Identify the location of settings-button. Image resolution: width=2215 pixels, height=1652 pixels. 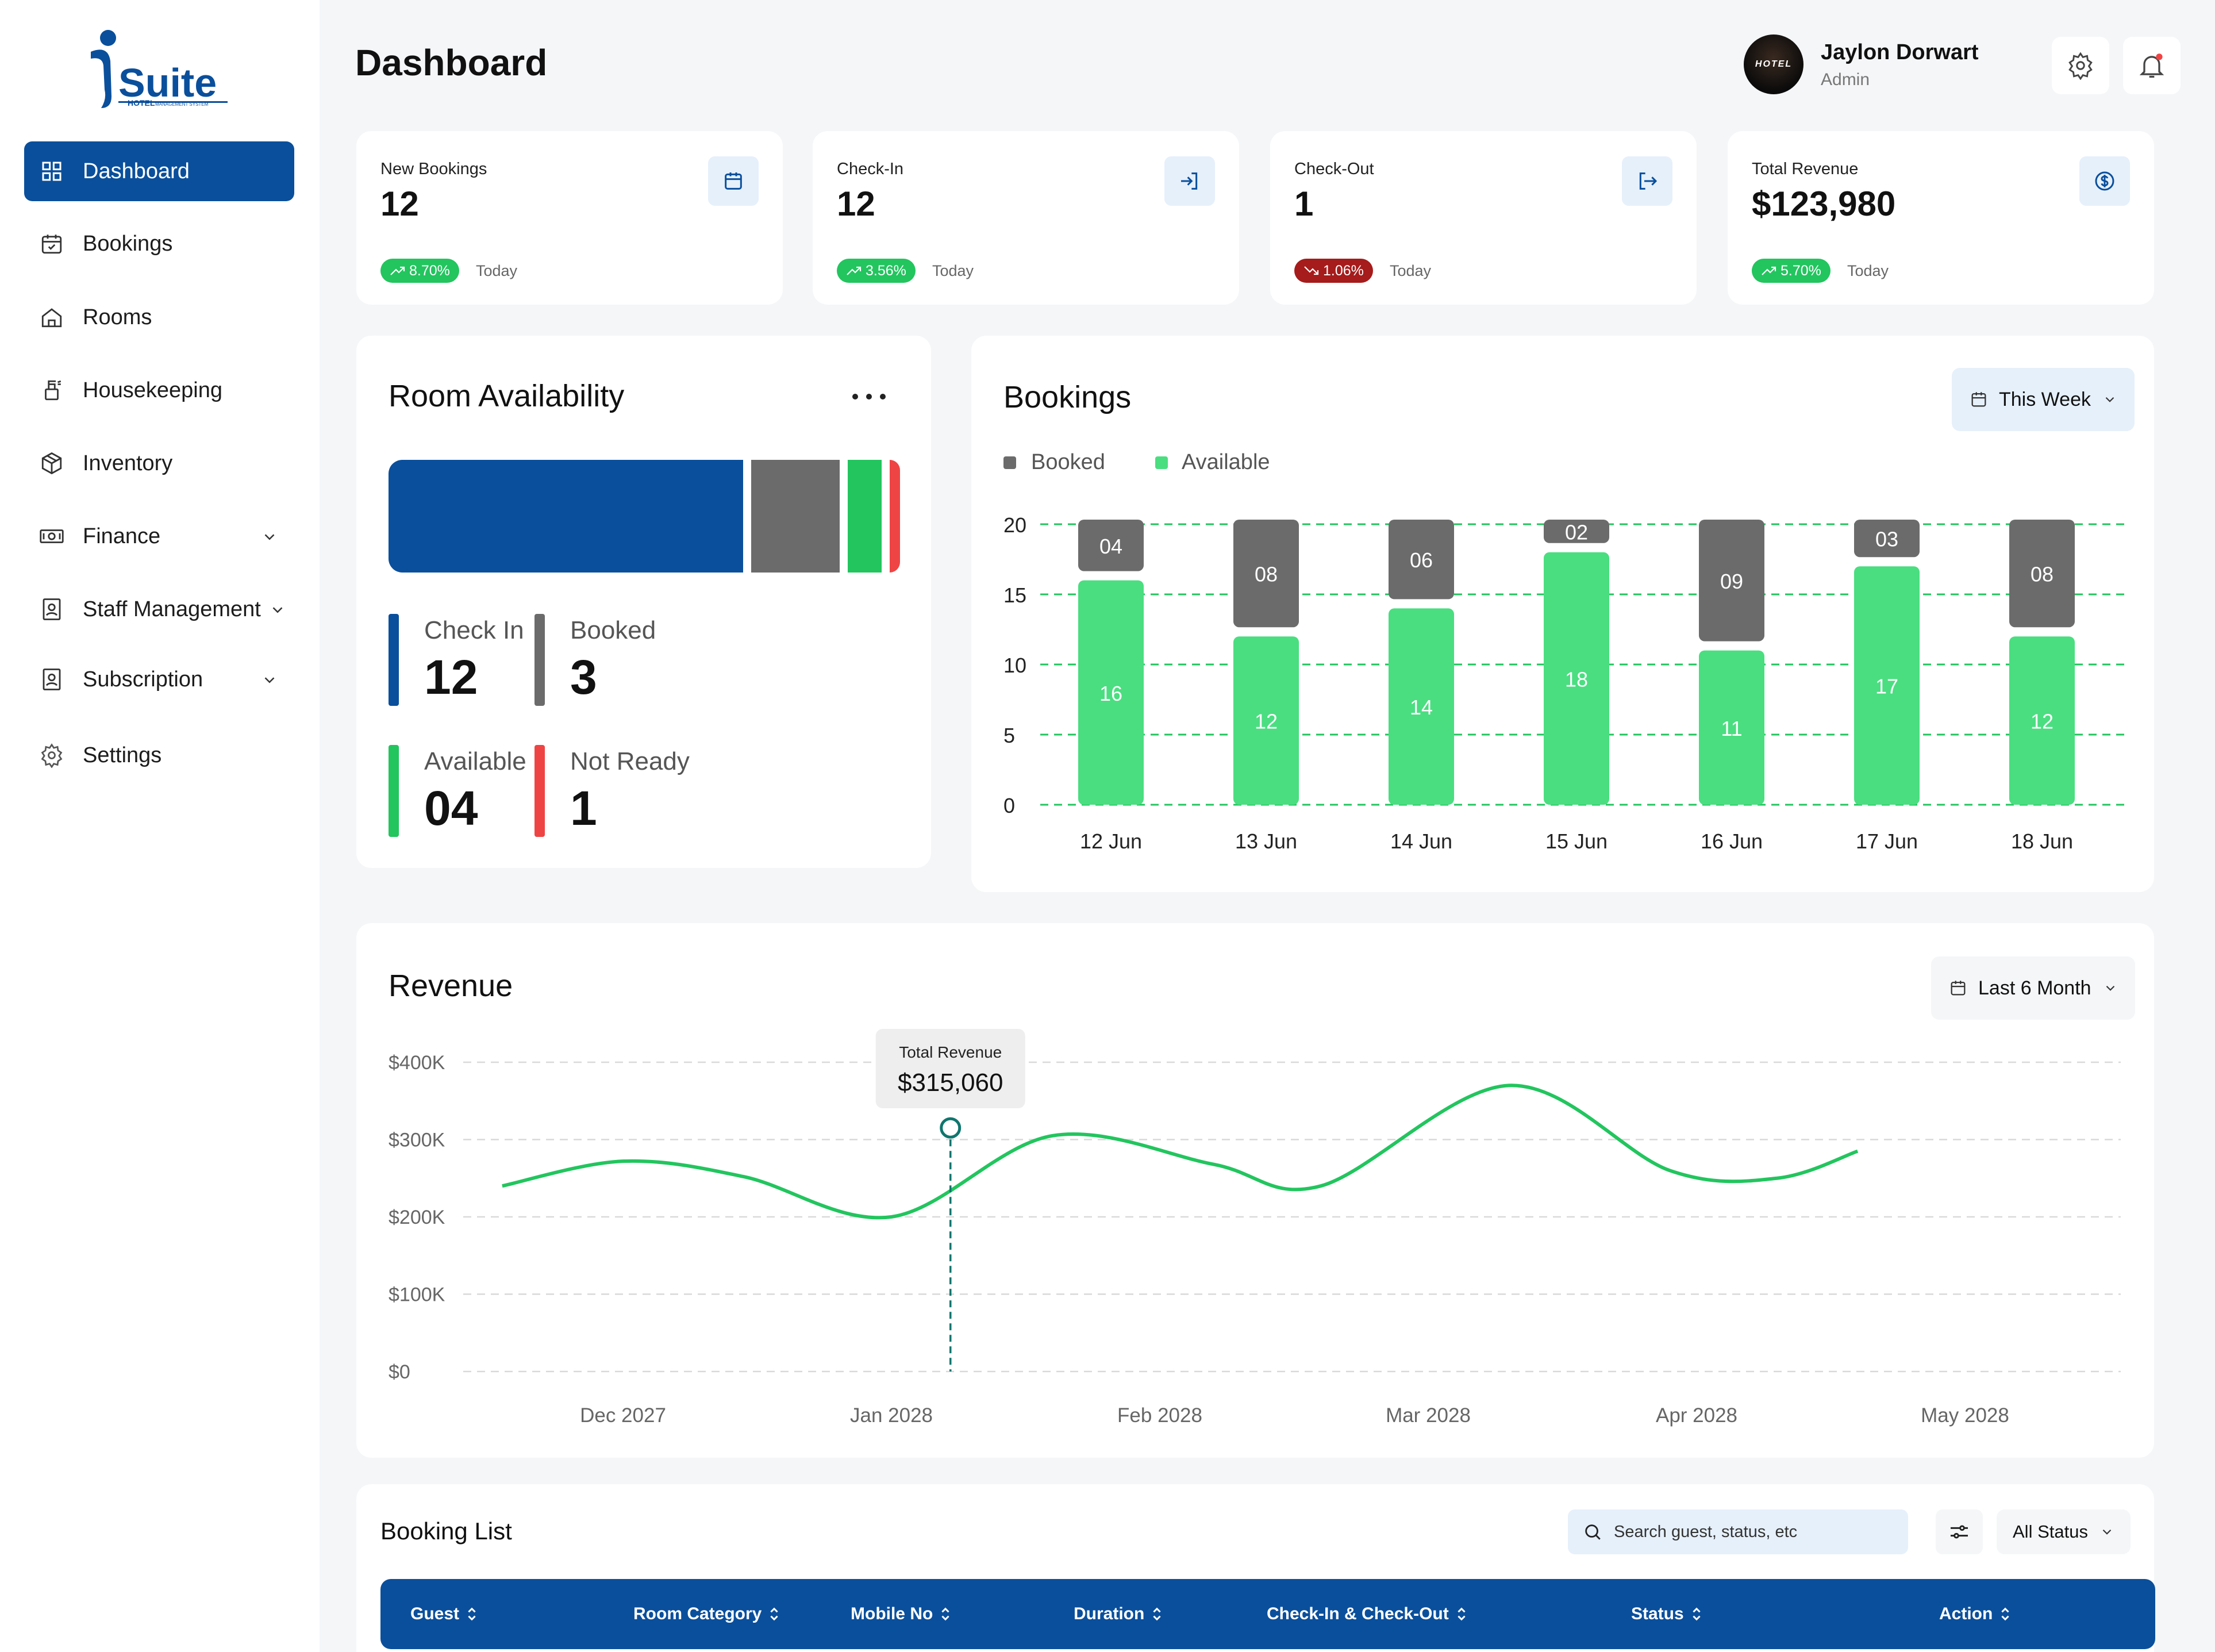
(2080, 66).